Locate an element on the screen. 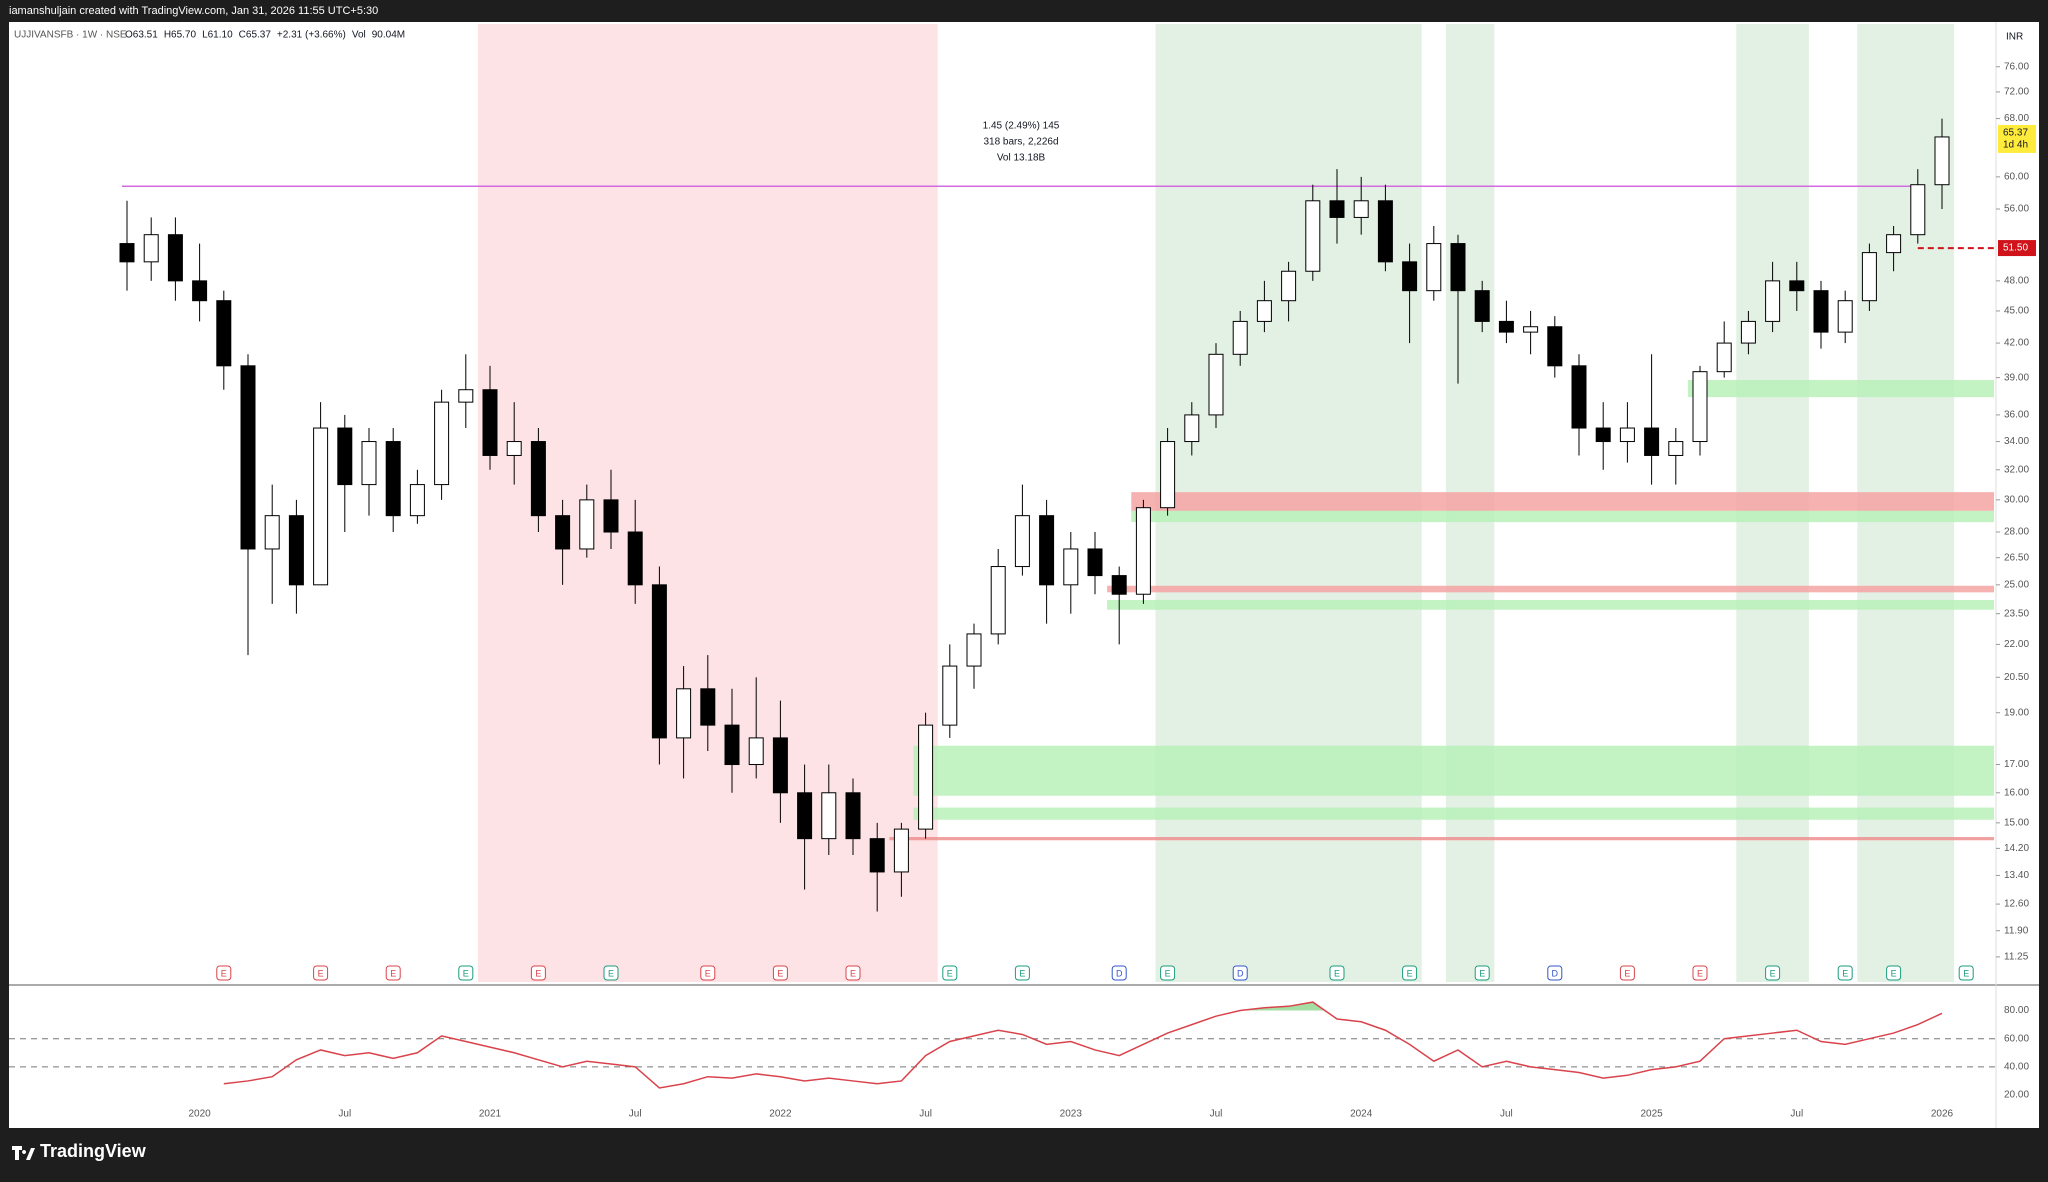 Image resolution: width=2048 pixels, height=1182 pixels. y-tick-label: 39.00 is located at coordinates (2016, 377).